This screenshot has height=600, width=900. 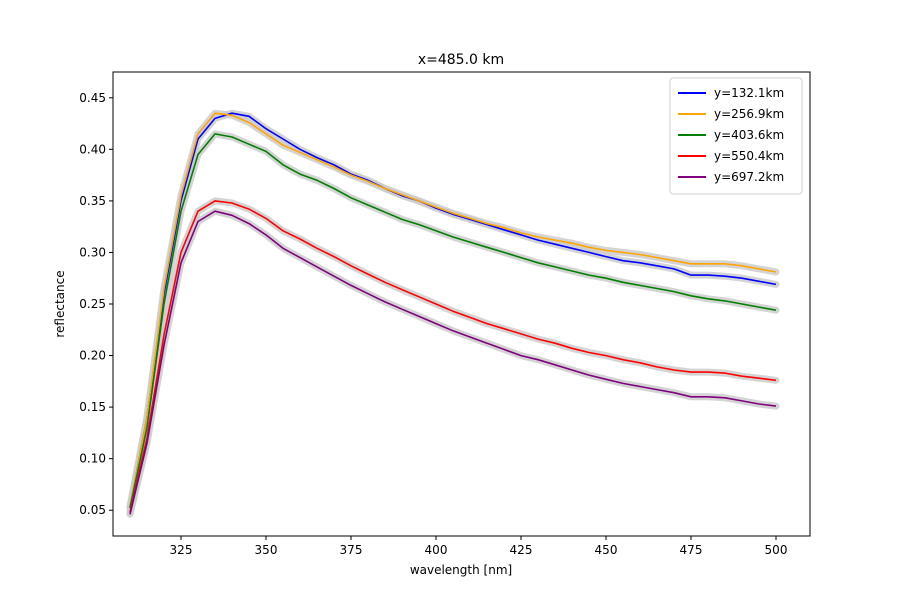 What do you see at coordinates (266, 550) in the screenshot?
I see `x-tick-label: 350` at bounding box center [266, 550].